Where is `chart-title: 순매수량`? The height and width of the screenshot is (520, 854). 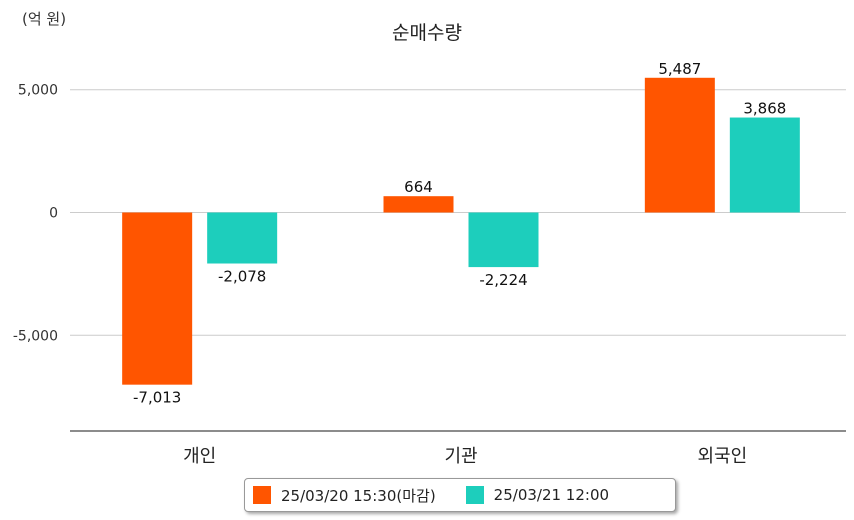
chart-title: 순매수량 is located at coordinates (427, 33).